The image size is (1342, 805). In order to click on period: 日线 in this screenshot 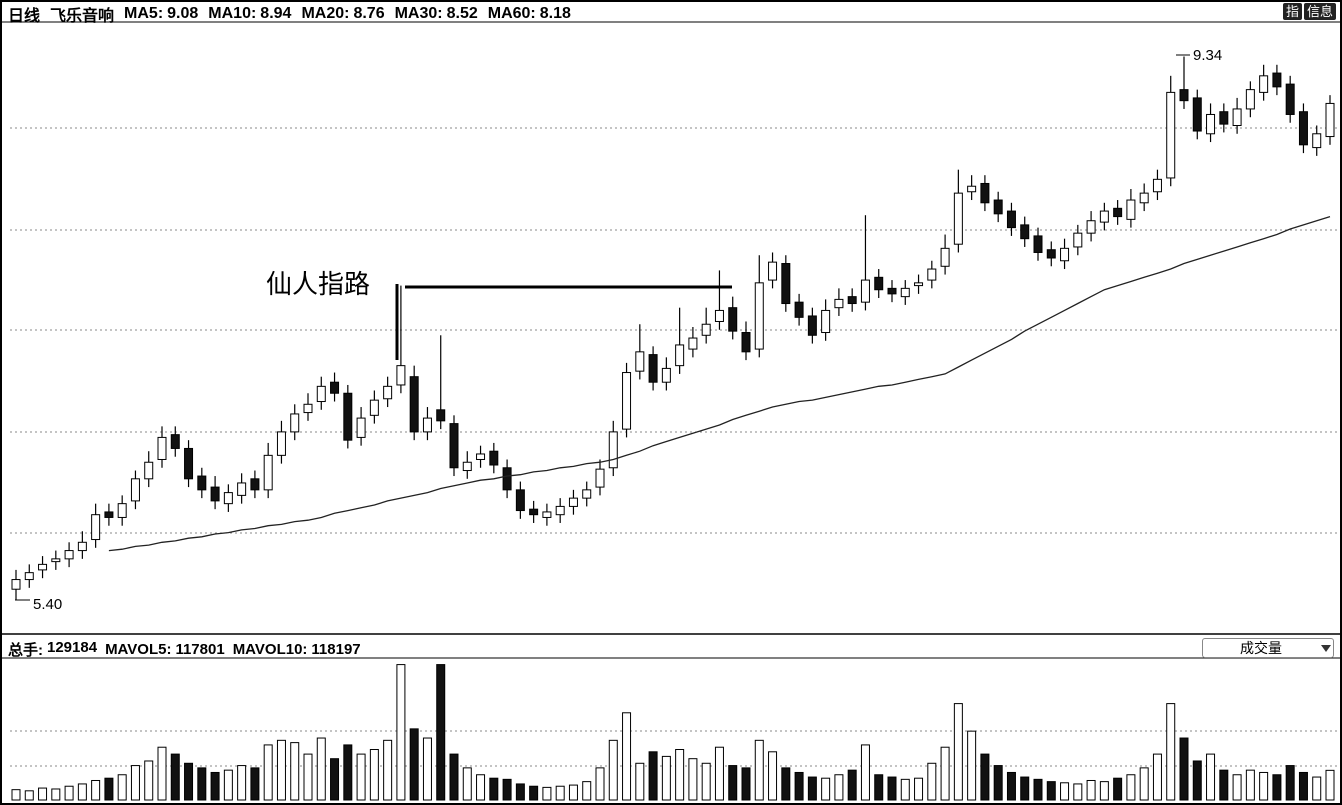, I will do `click(24, 16)`.